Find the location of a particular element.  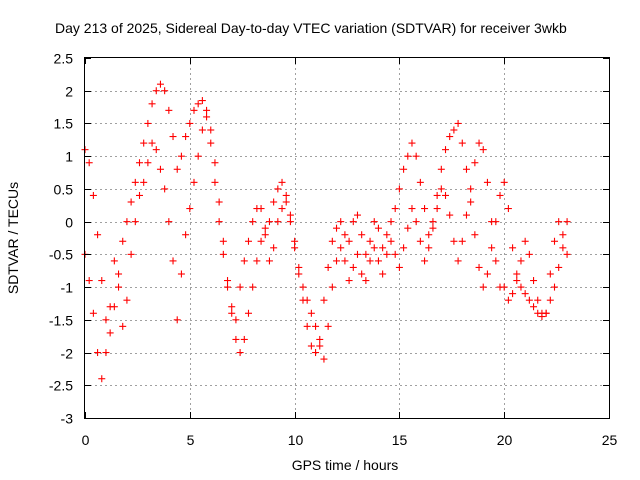

y-tick-label: 1.5 is located at coordinates (64, 124).